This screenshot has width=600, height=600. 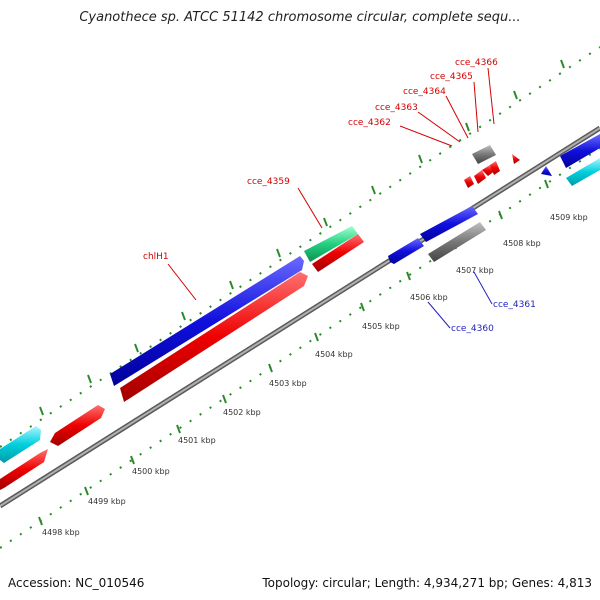 What do you see at coordinates (451, 77) in the screenshot?
I see `gene-label-cce-4365: cce_4365` at bounding box center [451, 77].